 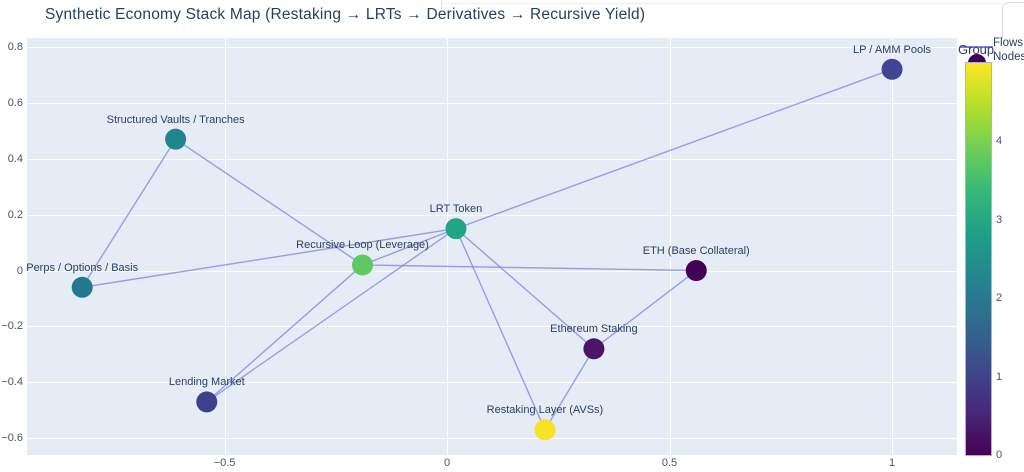 What do you see at coordinates (15, 158) in the screenshot?
I see `y-tick-label: 0.4` at bounding box center [15, 158].